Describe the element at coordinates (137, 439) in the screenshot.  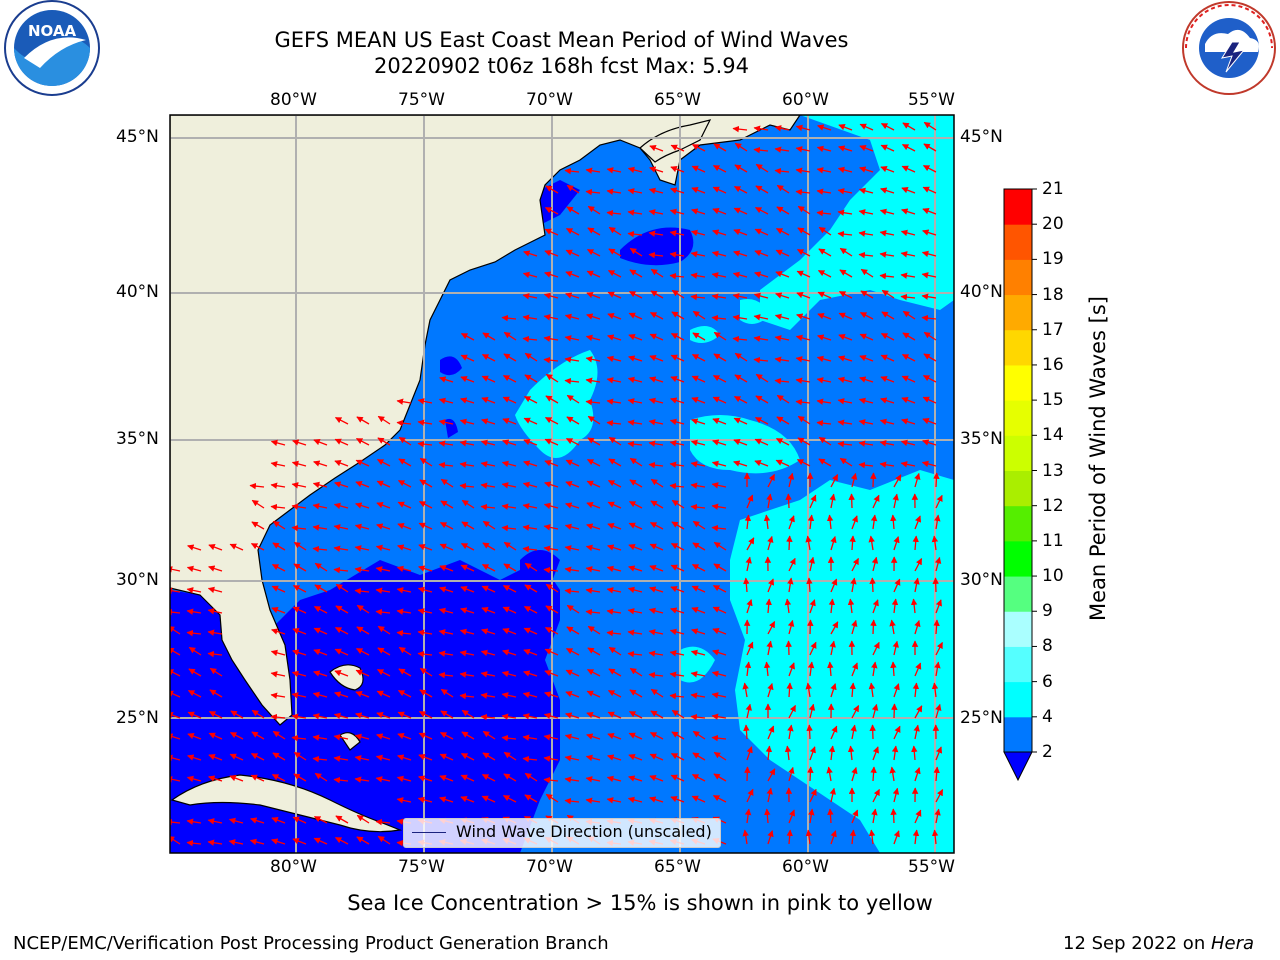
I see `lat-label-left: 35°N` at that location.